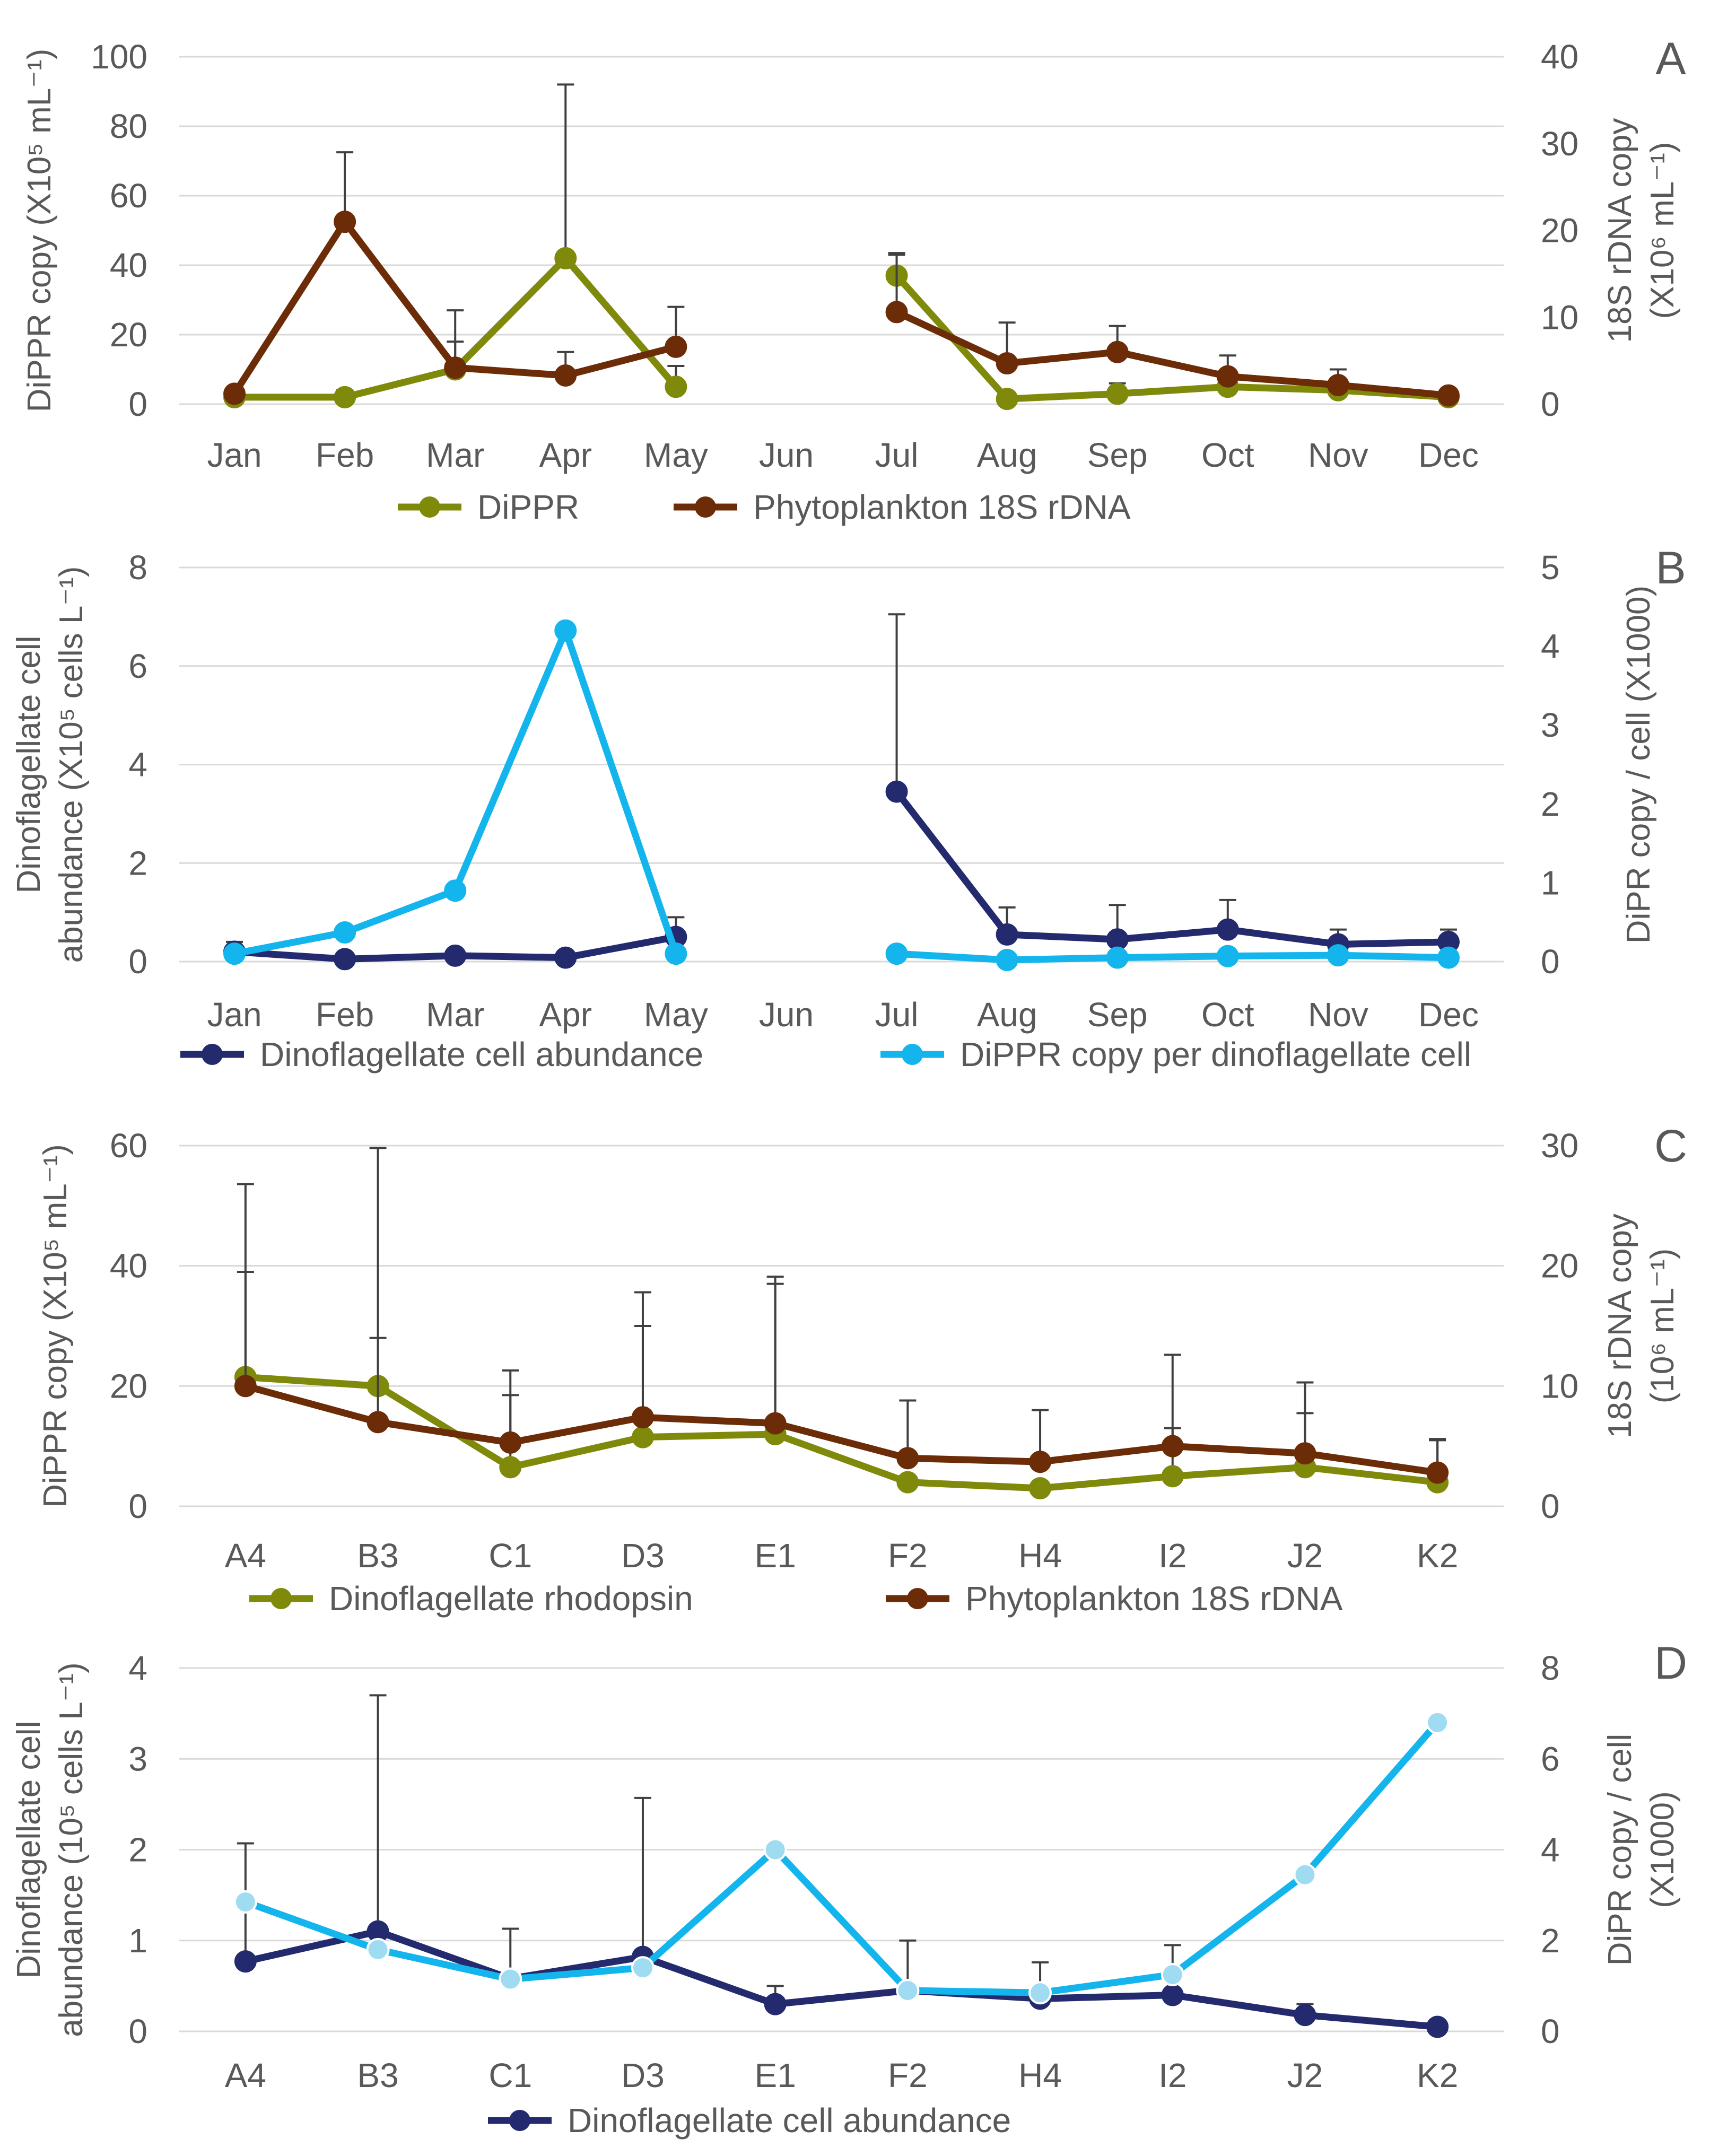  I want to click on y-tick-label-left: 3, so click(137, 1759).